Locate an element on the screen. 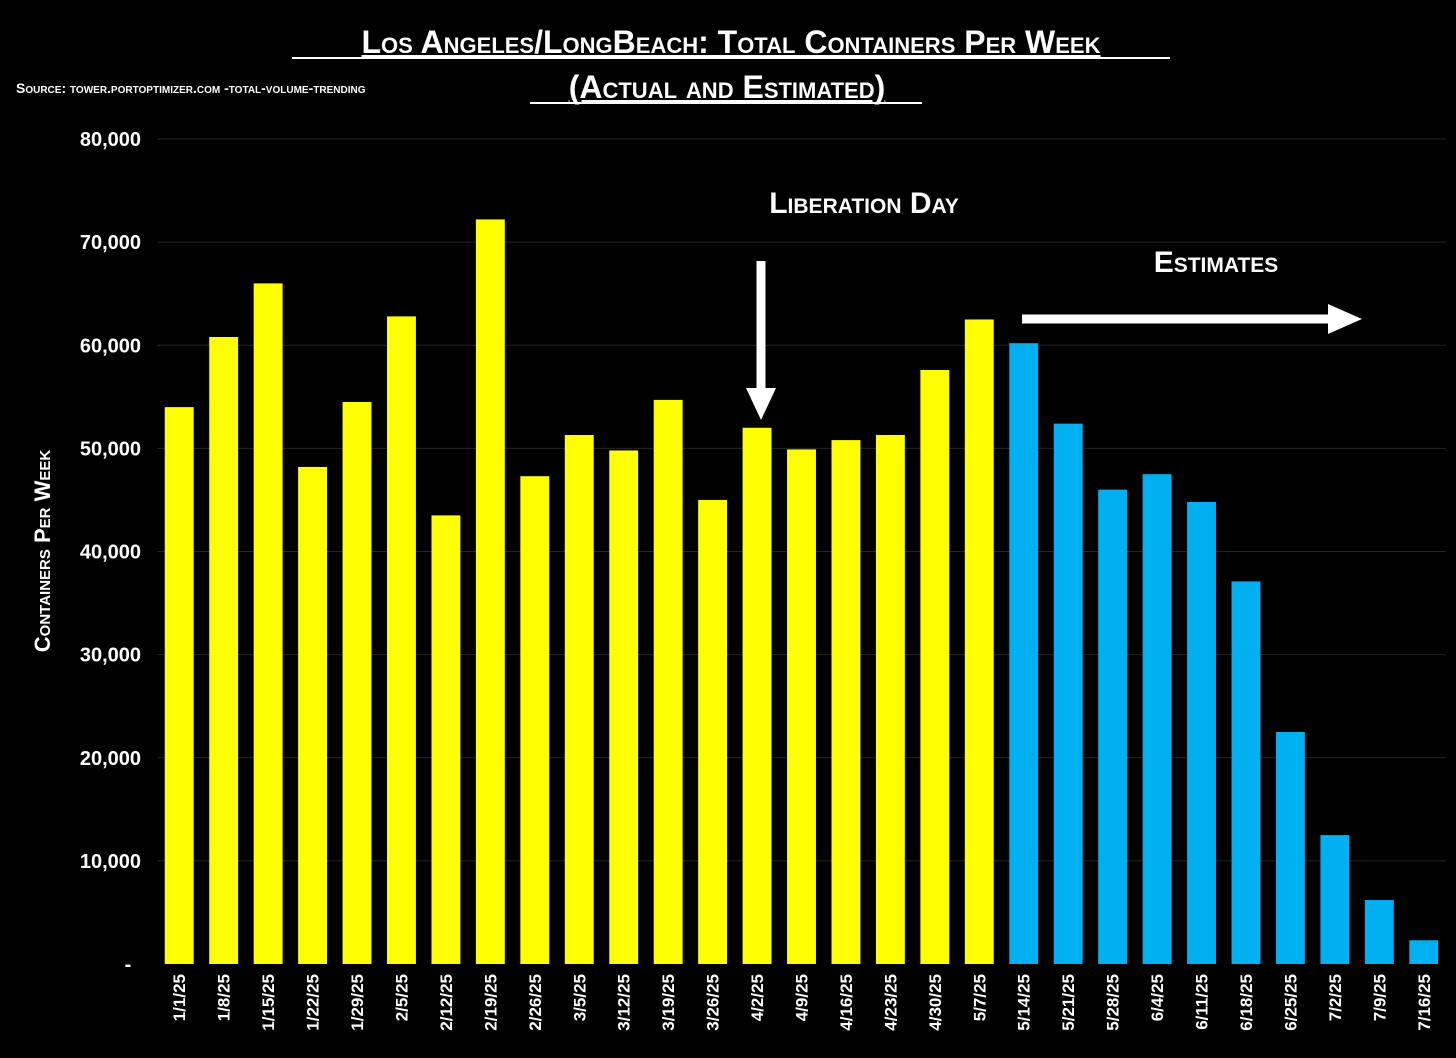 This screenshot has width=1456, height=1058. x-tick-label: 4/30/25 is located at coordinates (935, 1002).